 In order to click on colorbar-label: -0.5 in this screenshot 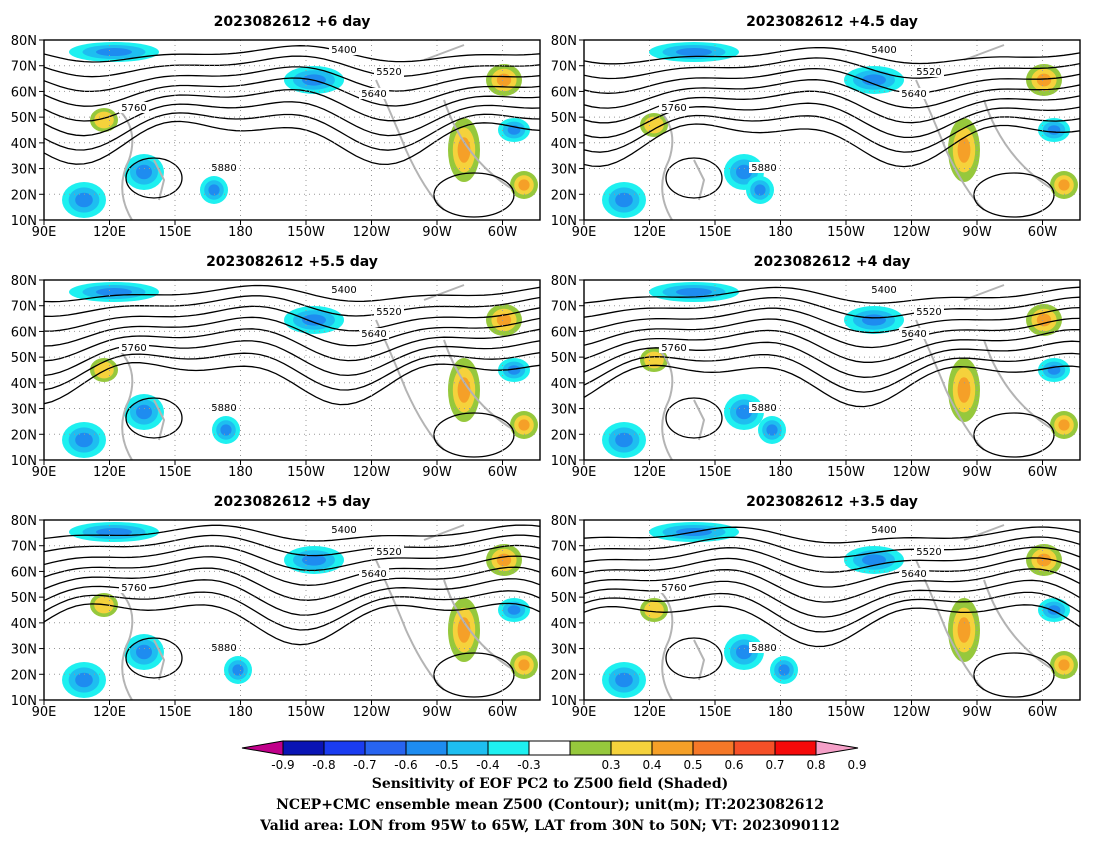, I will do `click(446, 765)`.